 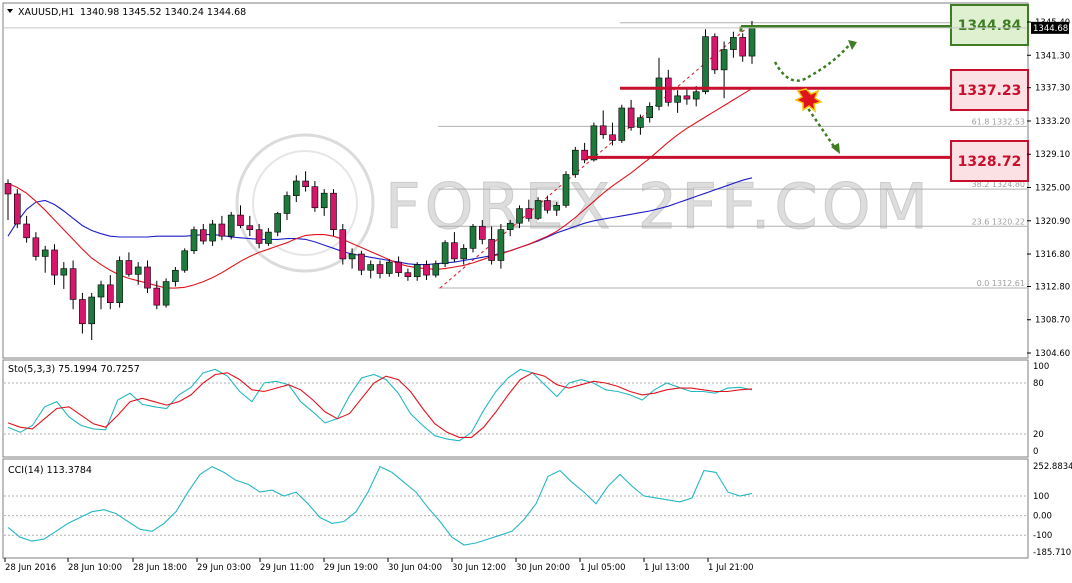 What do you see at coordinates (852, 45) in the screenshot?
I see `forecast-arrow-up-head` at bounding box center [852, 45].